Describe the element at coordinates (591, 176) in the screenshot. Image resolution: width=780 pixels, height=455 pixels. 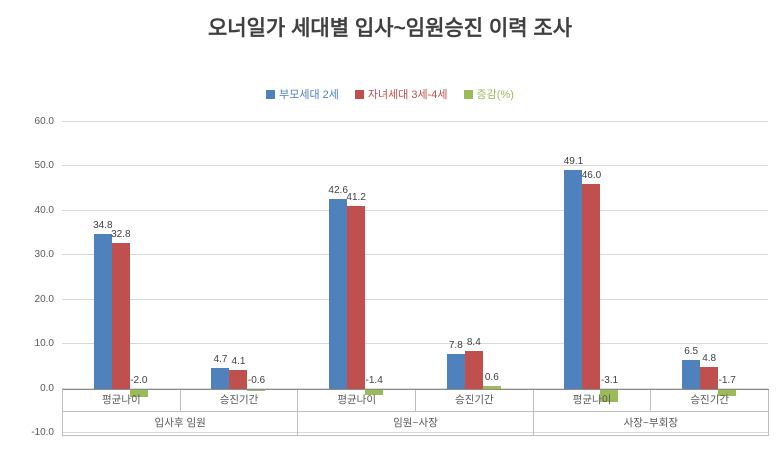
I see `bar-value-label: 46.0` at that location.